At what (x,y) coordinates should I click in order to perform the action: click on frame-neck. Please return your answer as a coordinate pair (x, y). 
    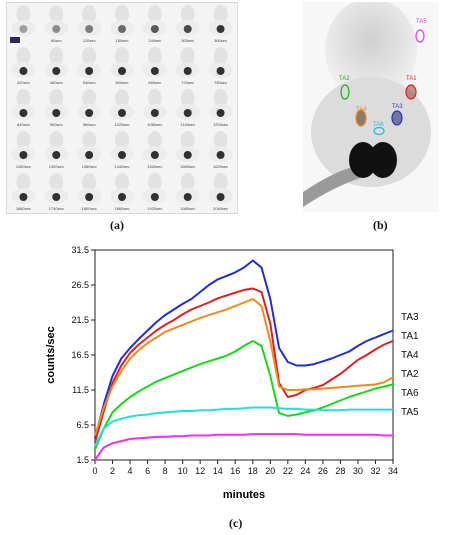
    Looking at the image, I should click on (23, 28).